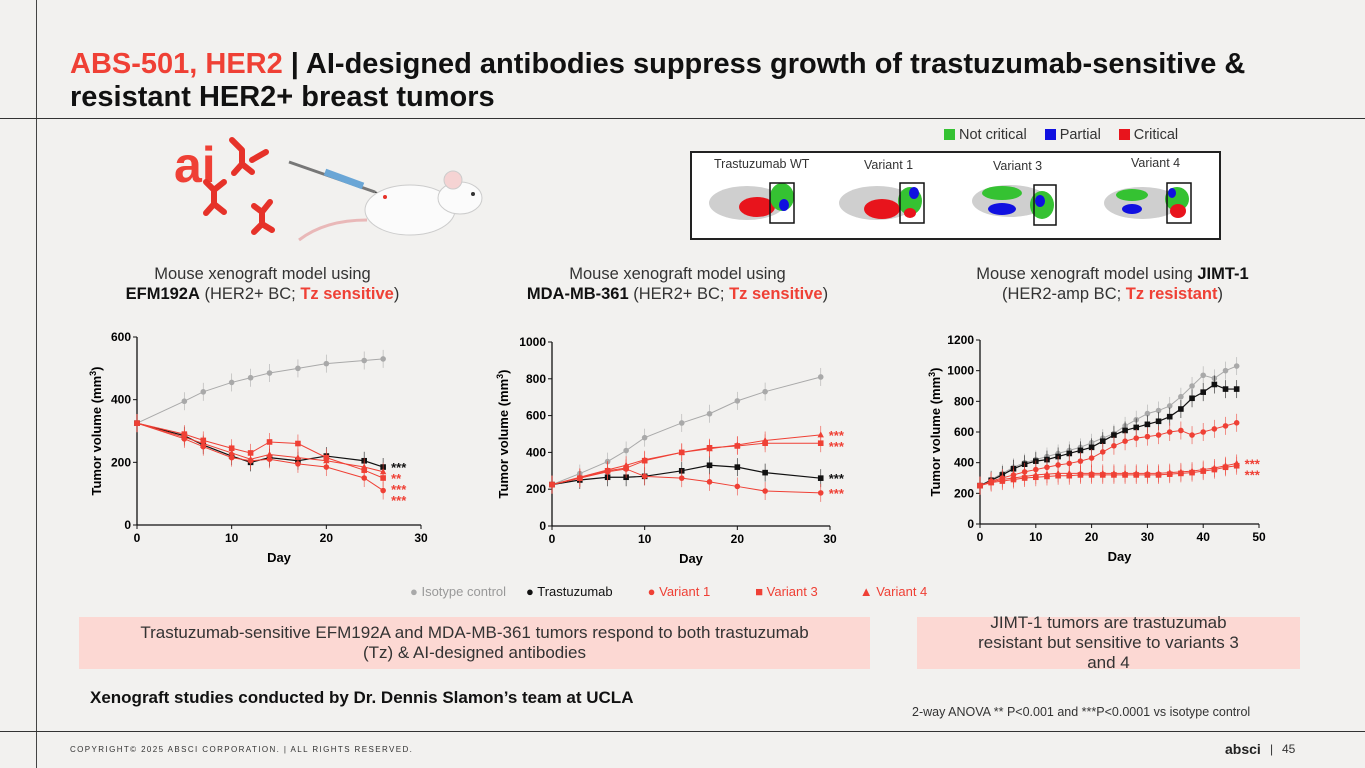 The height and width of the screenshot is (768, 1365). What do you see at coordinates (385, 201) in the screenshot?
I see `mouse-injection-illustration` at bounding box center [385, 201].